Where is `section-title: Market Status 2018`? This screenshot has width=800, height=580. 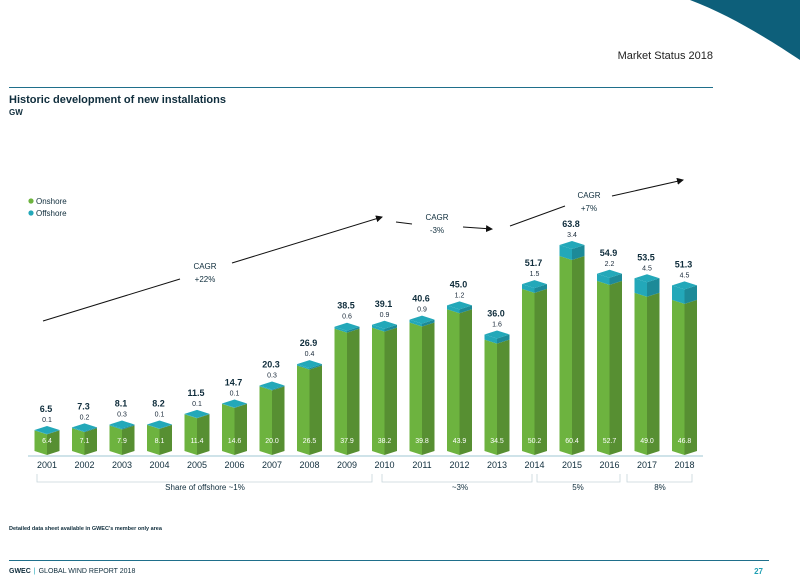
section-title: Market Status 2018 is located at coordinates (665, 56).